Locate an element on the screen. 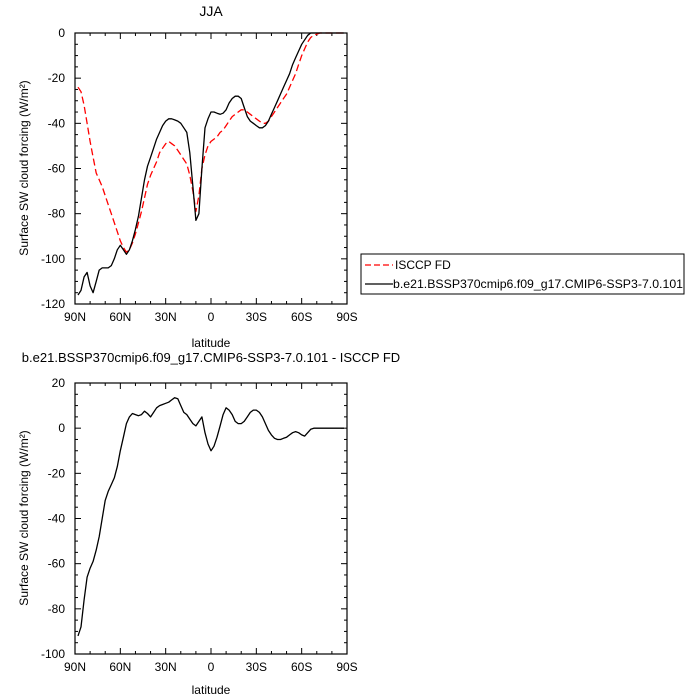  top-x-tick-label: 60N is located at coordinates (120, 317).